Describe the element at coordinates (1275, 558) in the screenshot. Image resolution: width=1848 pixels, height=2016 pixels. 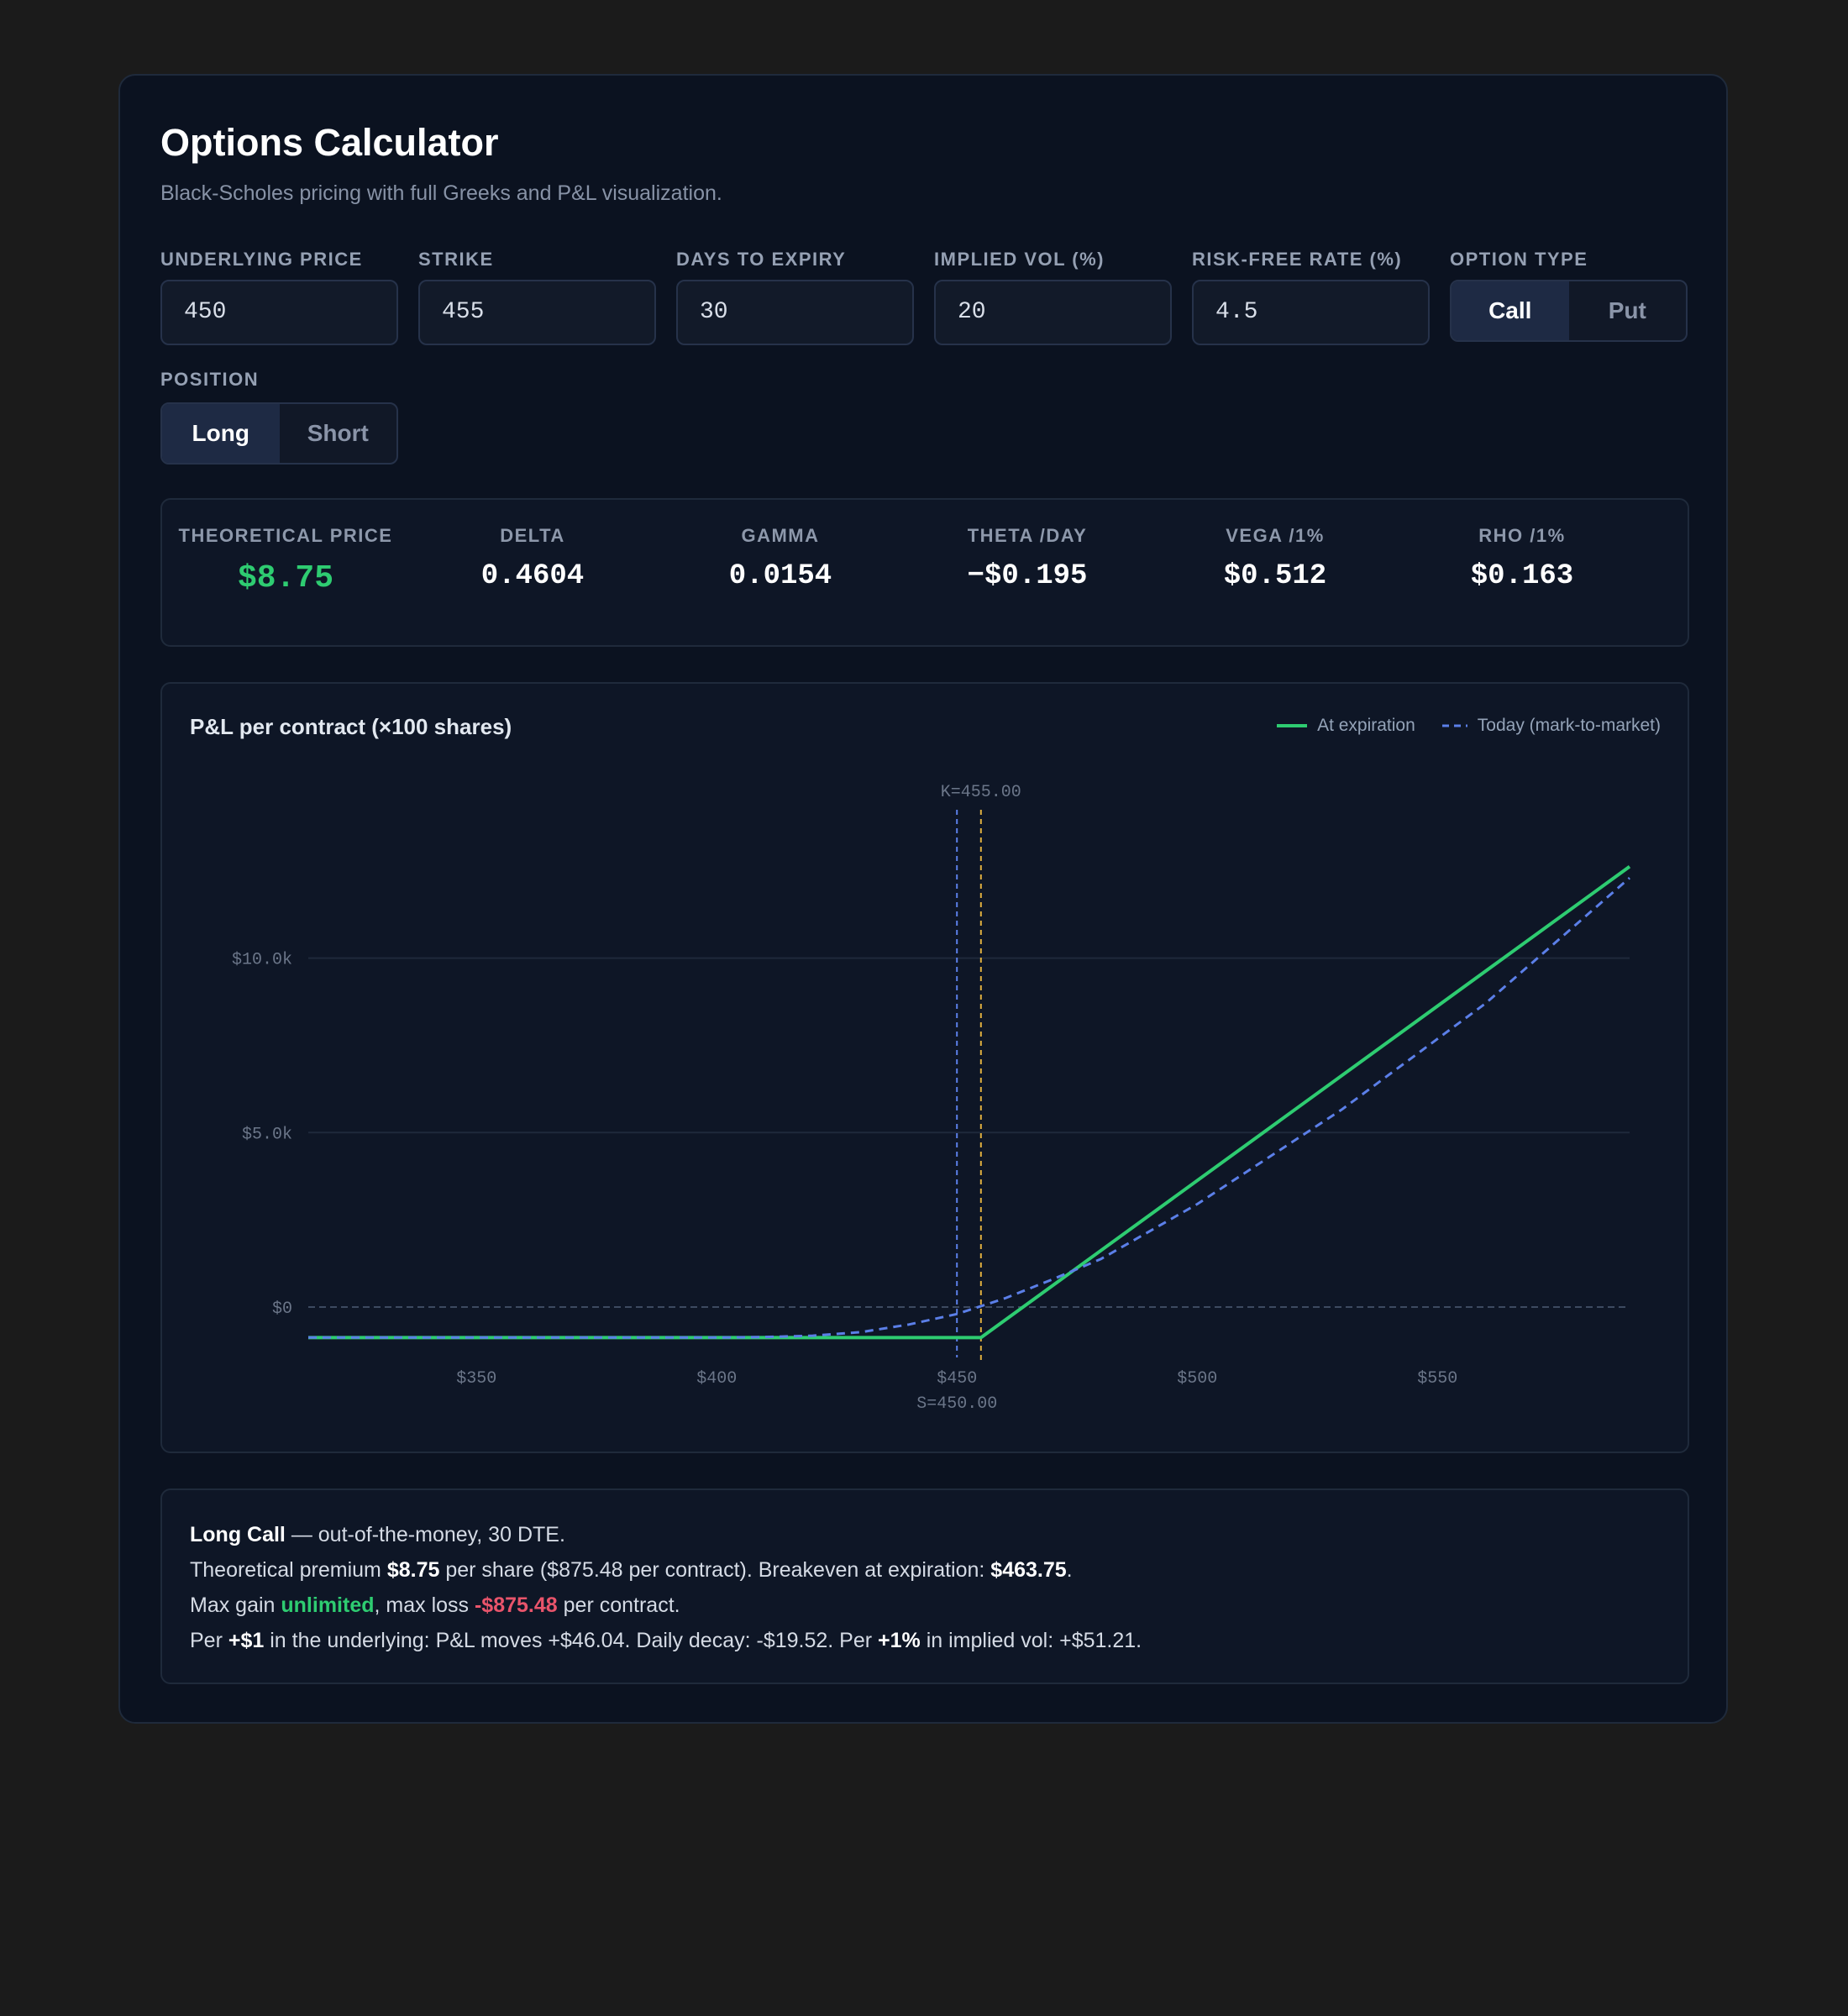
I see `stat-vega: VEGA /1% $0.512` at that location.